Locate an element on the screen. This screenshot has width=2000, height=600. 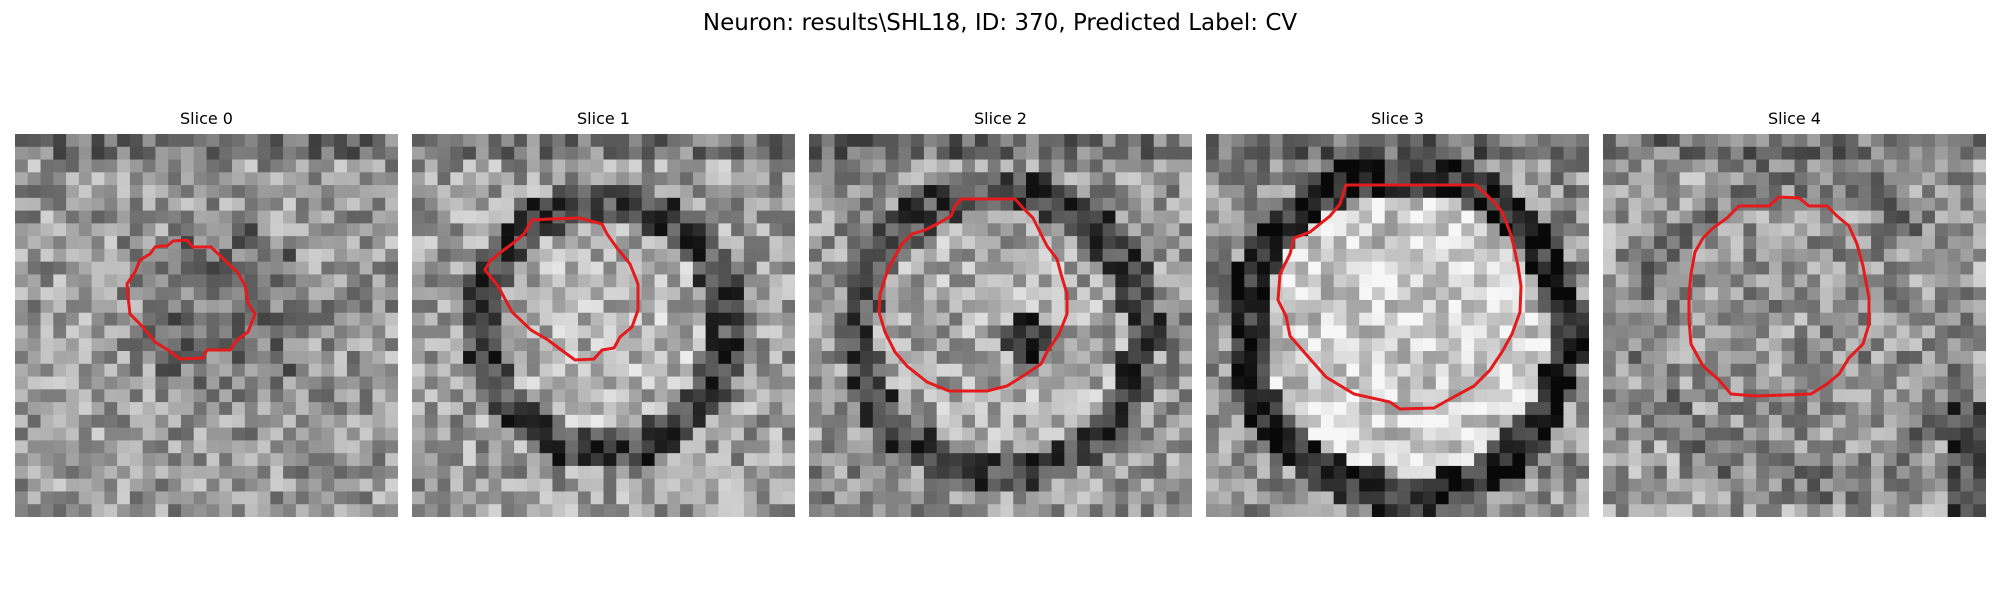
slice-title: Slice 1 is located at coordinates (603, 118).